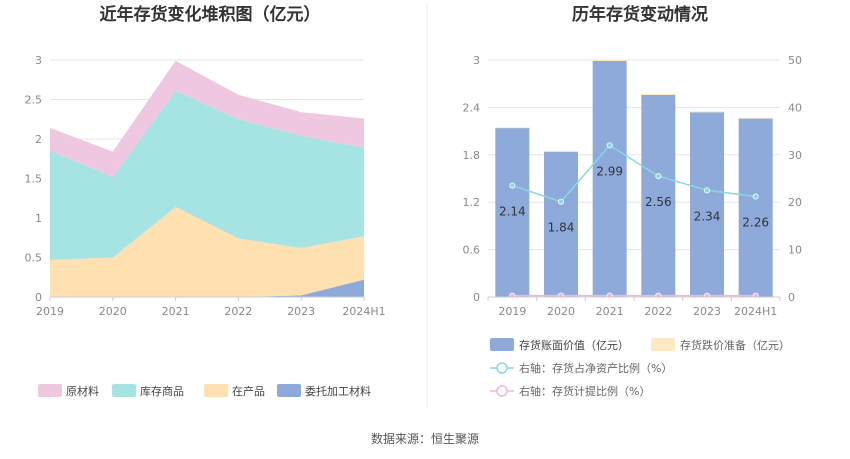 The width and height of the screenshot is (850, 459). I want to click on right-x-tick-label: 2023, so click(707, 311).